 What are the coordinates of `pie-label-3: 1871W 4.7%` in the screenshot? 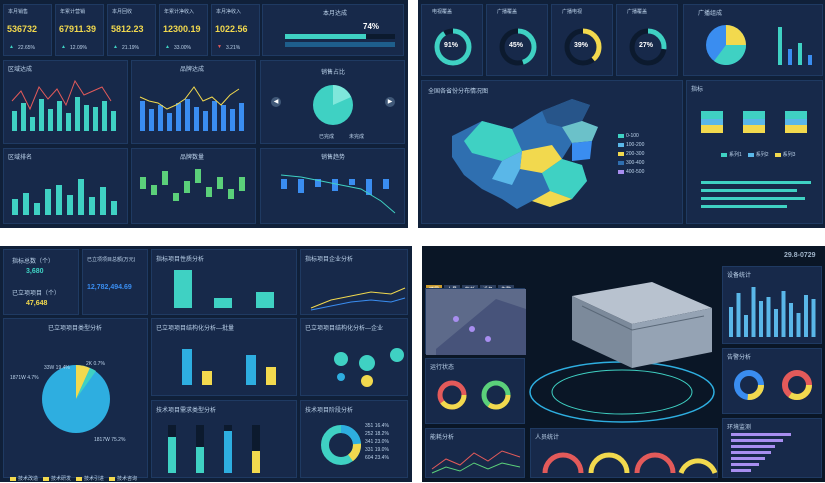 It's located at (24, 378).